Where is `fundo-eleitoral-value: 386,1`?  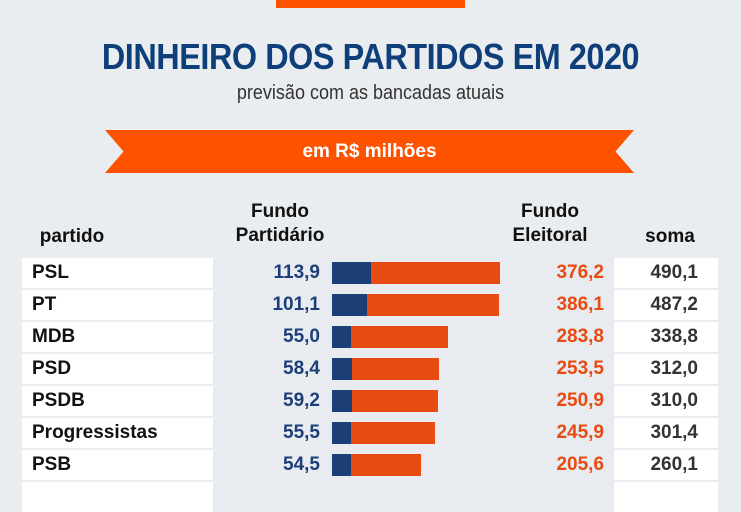 fundo-eleitoral-value: 386,1 is located at coordinates (580, 304).